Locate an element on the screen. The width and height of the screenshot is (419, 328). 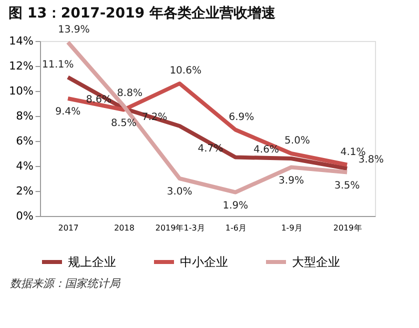
x-tick-label: 1-6月 is located at coordinates (235, 228).